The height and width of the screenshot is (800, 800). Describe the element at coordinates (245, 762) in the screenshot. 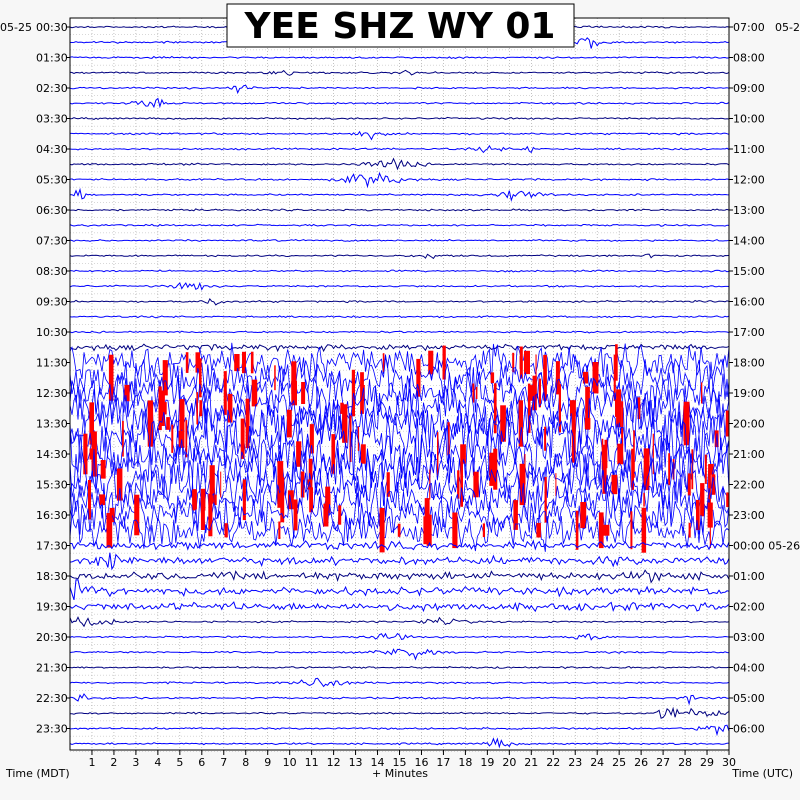

I see `x-tick-label: 8` at that location.